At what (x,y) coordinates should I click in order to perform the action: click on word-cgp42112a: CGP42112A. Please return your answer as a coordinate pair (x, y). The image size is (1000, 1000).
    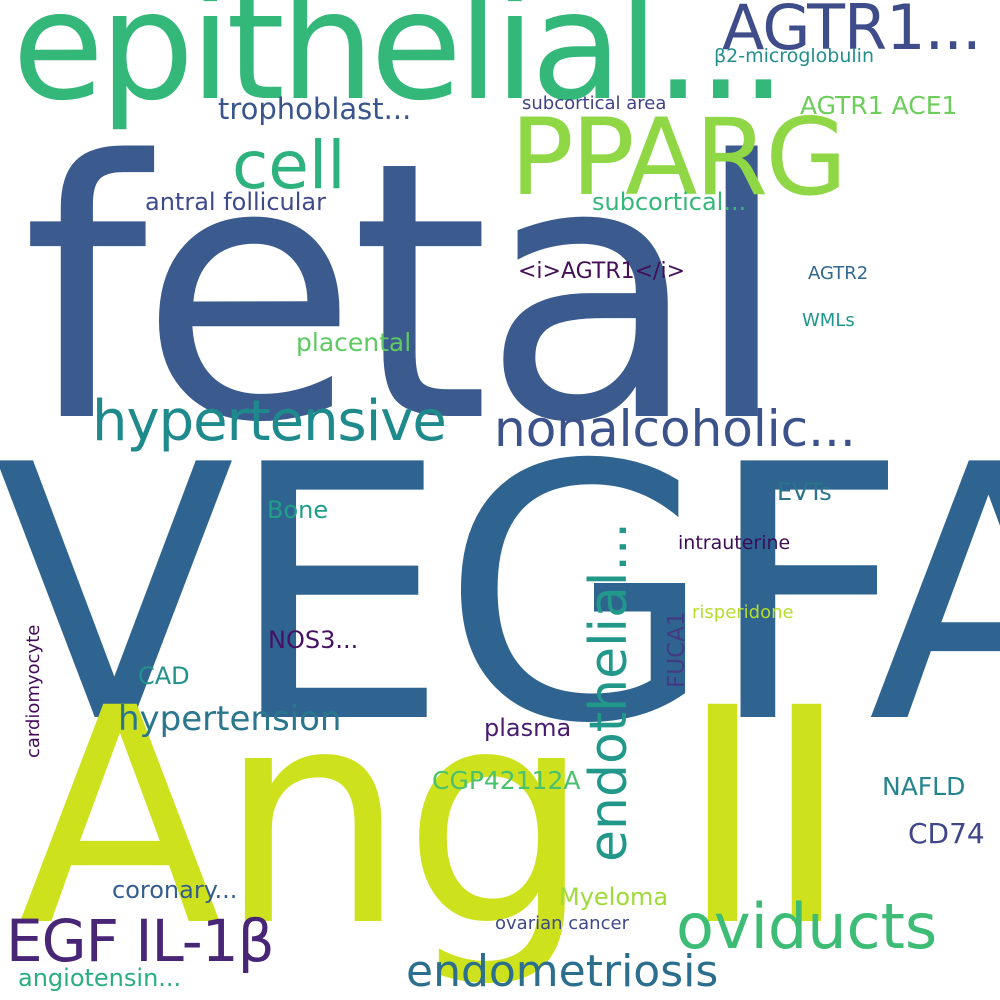
    Looking at the image, I should click on (506, 780).